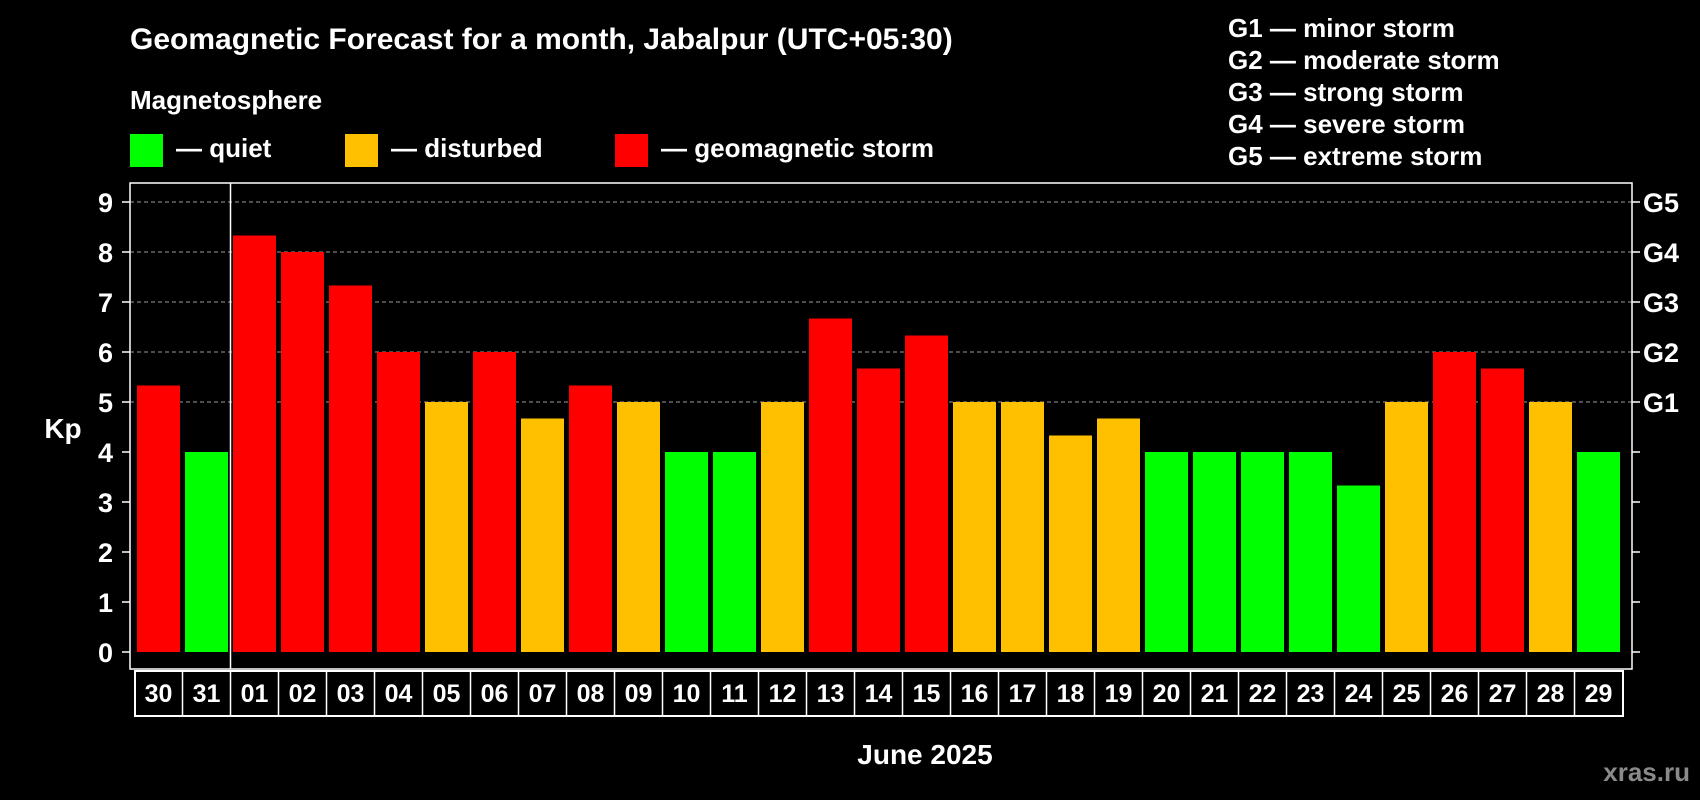 Image resolution: width=1700 pixels, height=800 pixels. Describe the element at coordinates (105, 353) in the screenshot. I see `y-tick-label-6: 6` at that location.